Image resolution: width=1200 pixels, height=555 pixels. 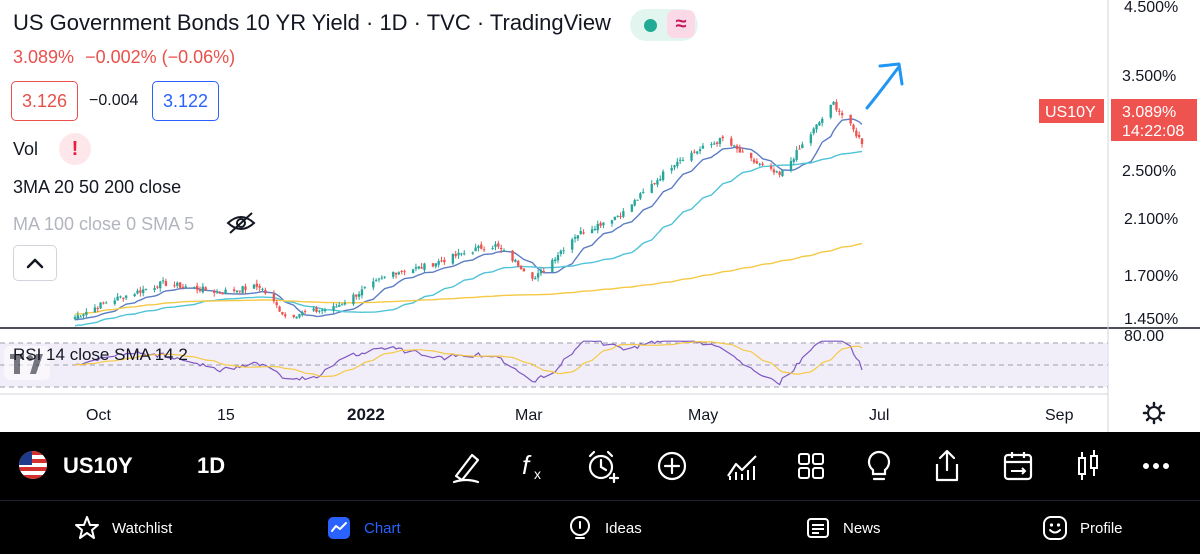 I want to click on bottom-navigation: Watchlist Chart Ideas News Profile, so click(x=600, y=527).